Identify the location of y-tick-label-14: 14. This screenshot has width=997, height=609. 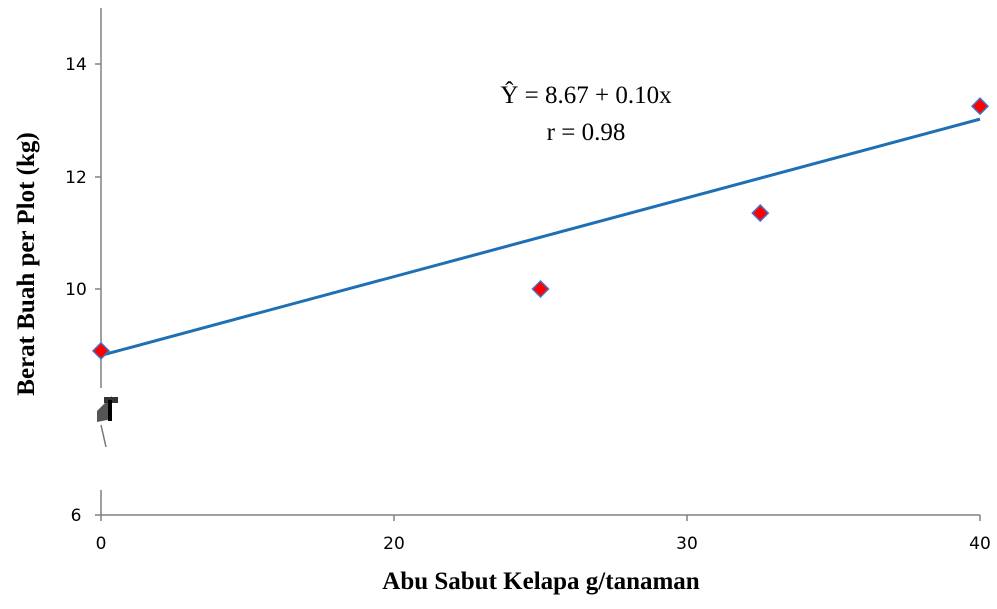
(76, 65).